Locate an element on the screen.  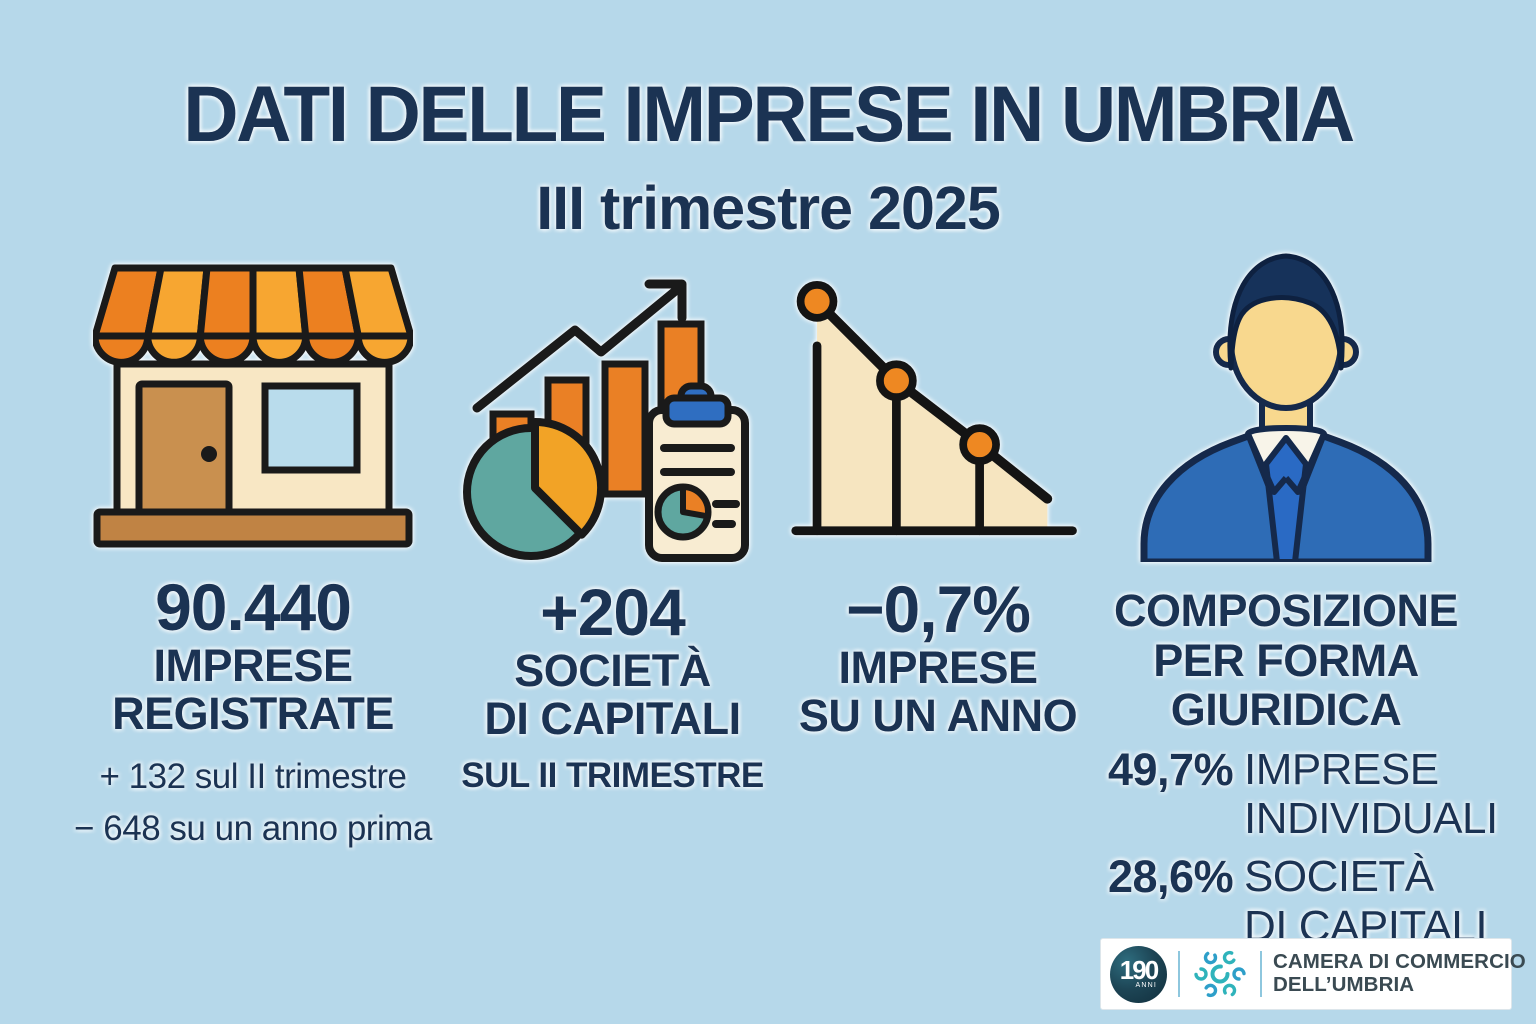
org-name: CAMERA DI COMMERCIO DELL’UMBRIA is located at coordinates (1399, 973).